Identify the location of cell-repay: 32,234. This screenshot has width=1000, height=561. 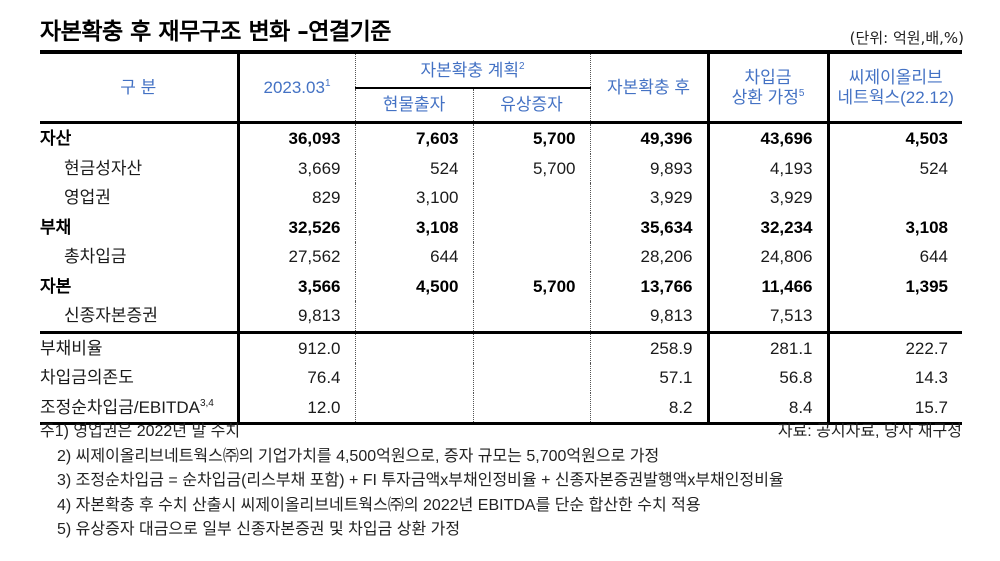
(769, 227).